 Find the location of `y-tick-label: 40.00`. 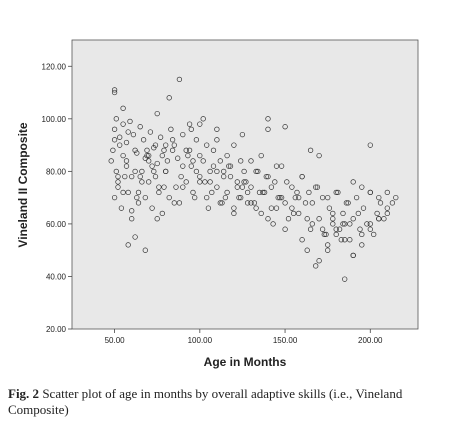

y-tick-label: 40.00 is located at coordinates (56, 276).